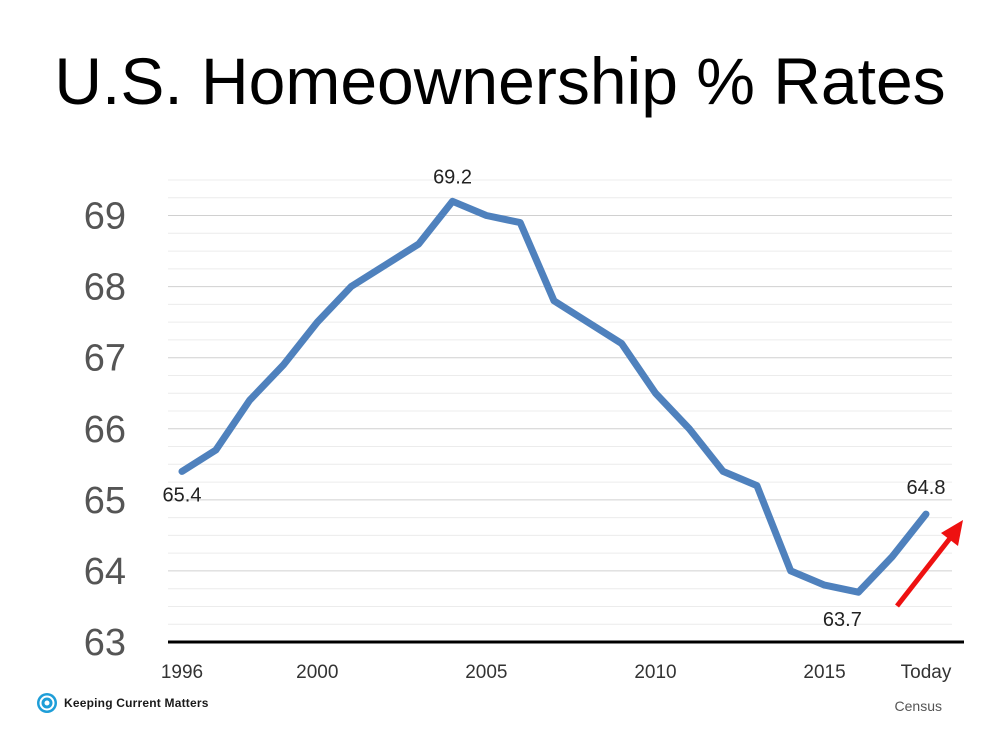  What do you see at coordinates (500, 81) in the screenshot?
I see `chart-title: U.S. Homeownership % Rates` at bounding box center [500, 81].